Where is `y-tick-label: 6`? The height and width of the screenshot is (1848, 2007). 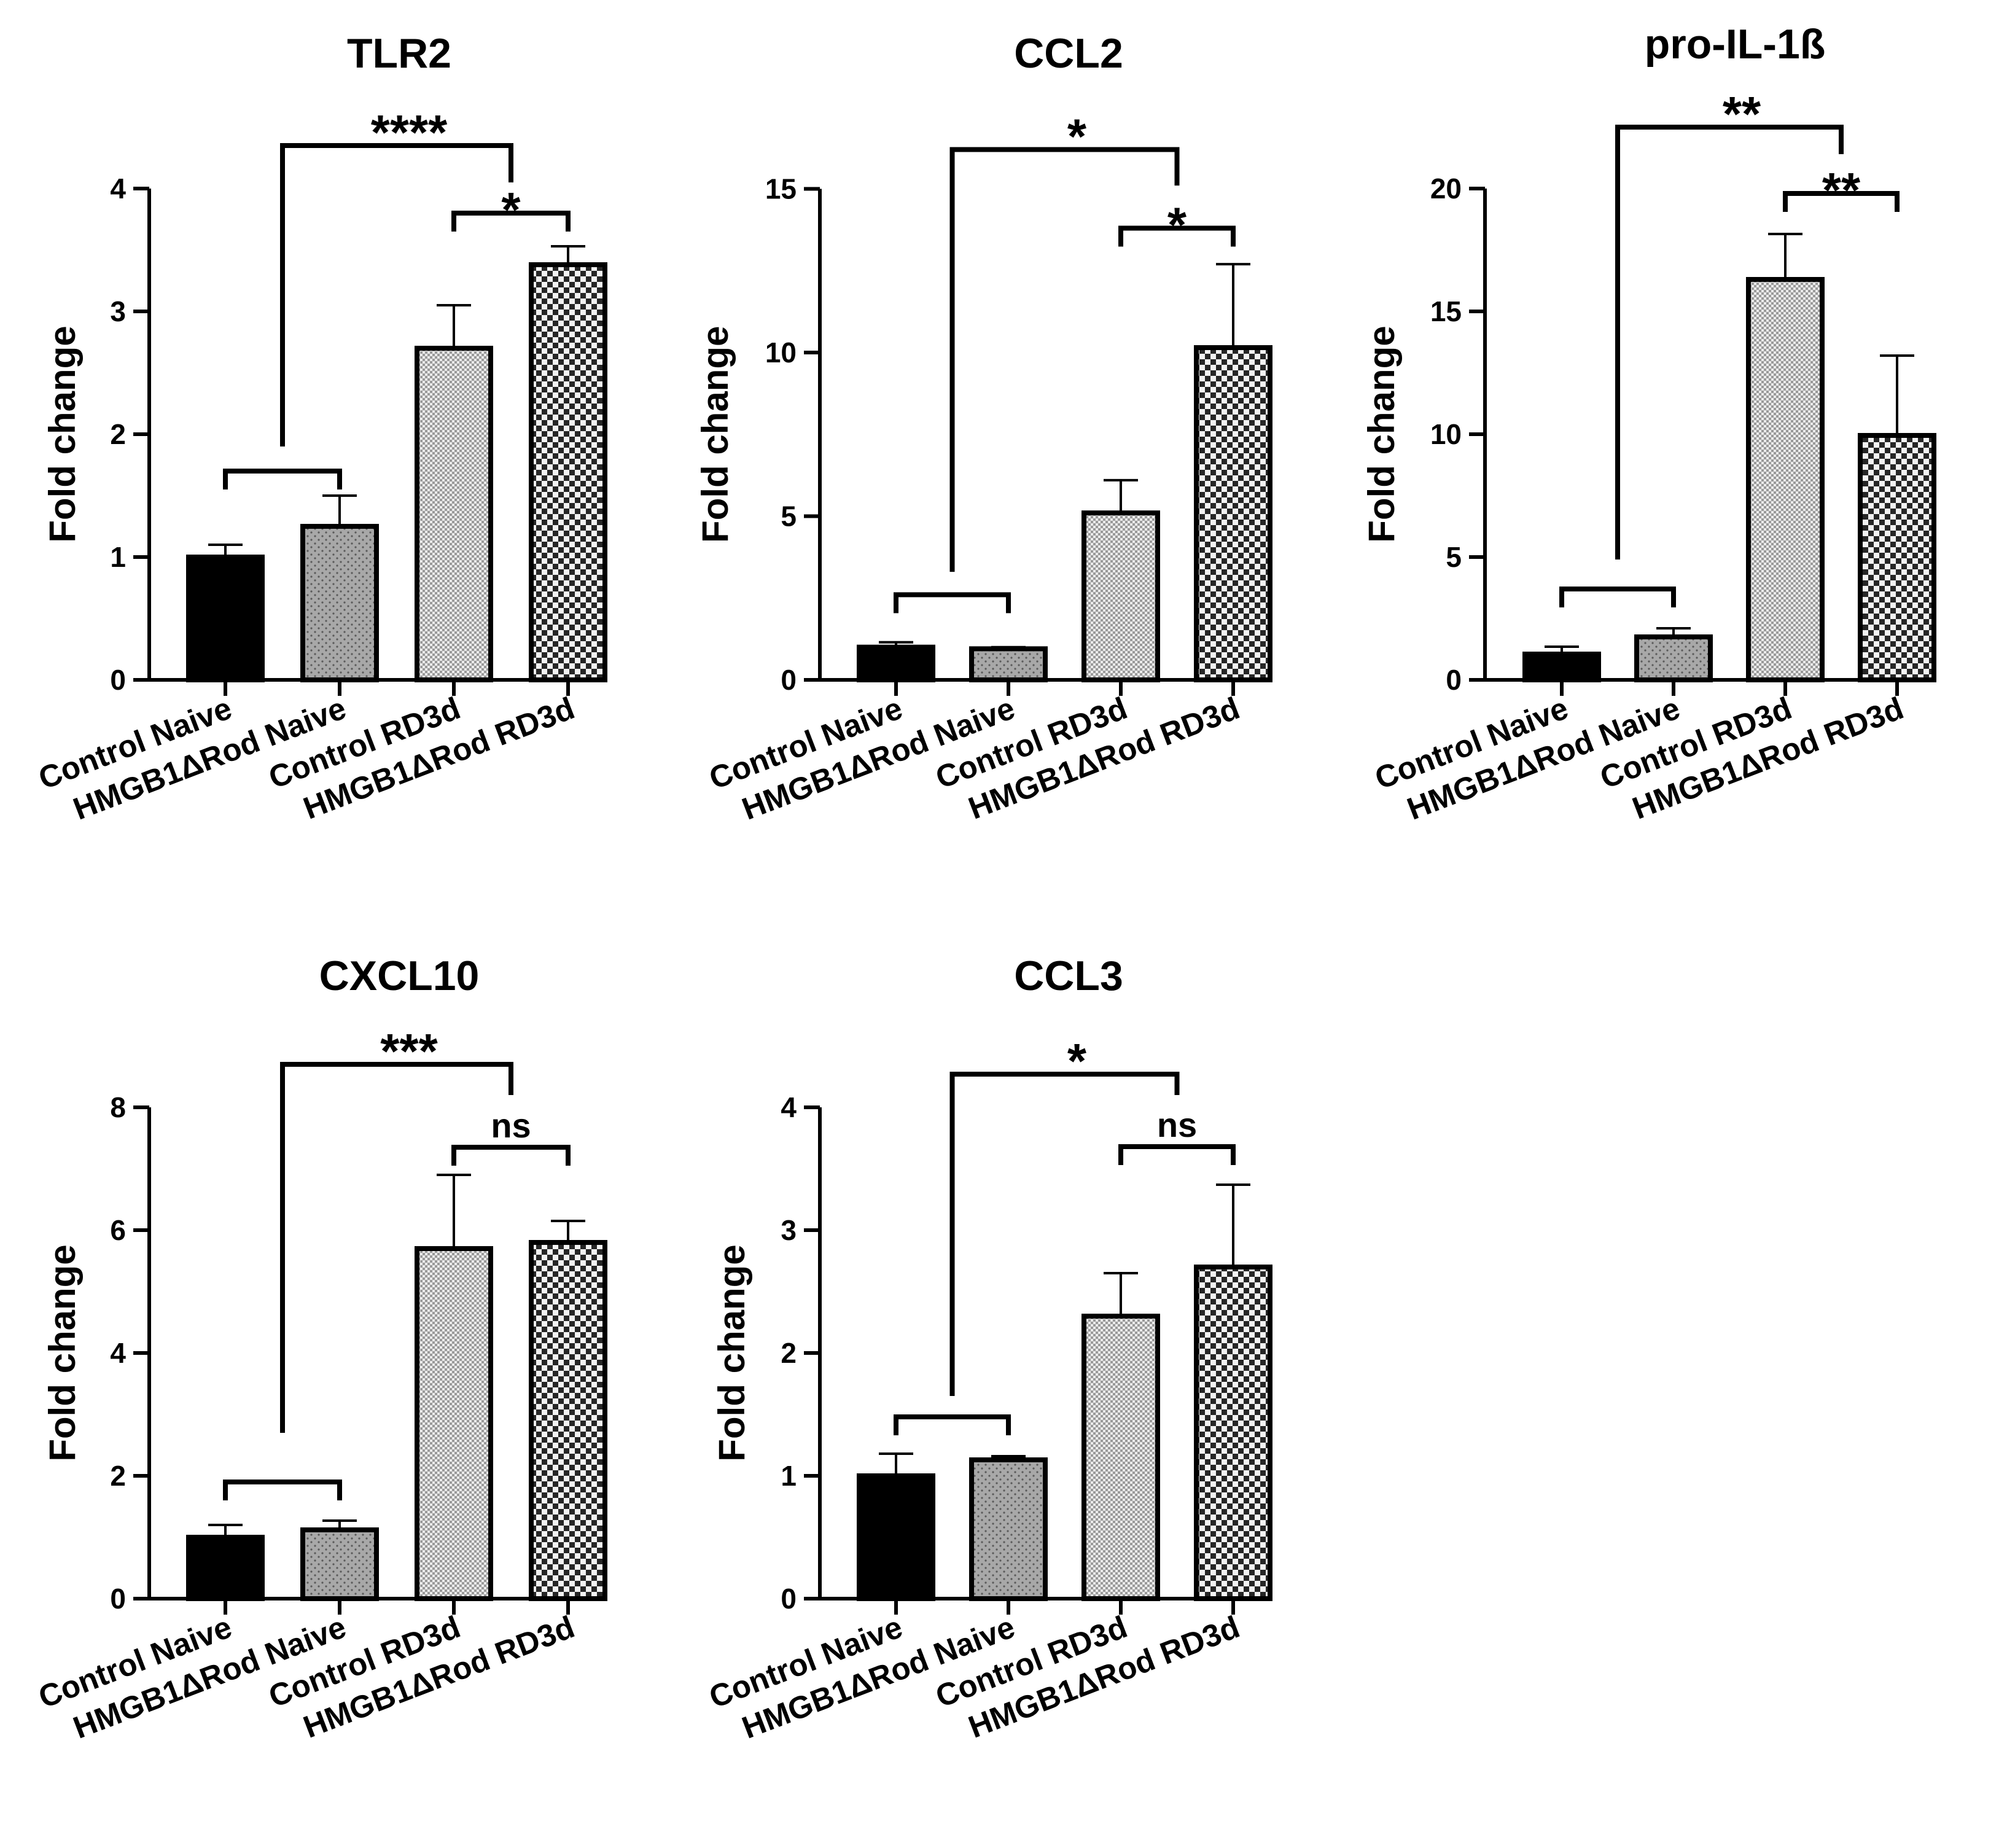 y-tick-label: 6 is located at coordinates (118, 1230).